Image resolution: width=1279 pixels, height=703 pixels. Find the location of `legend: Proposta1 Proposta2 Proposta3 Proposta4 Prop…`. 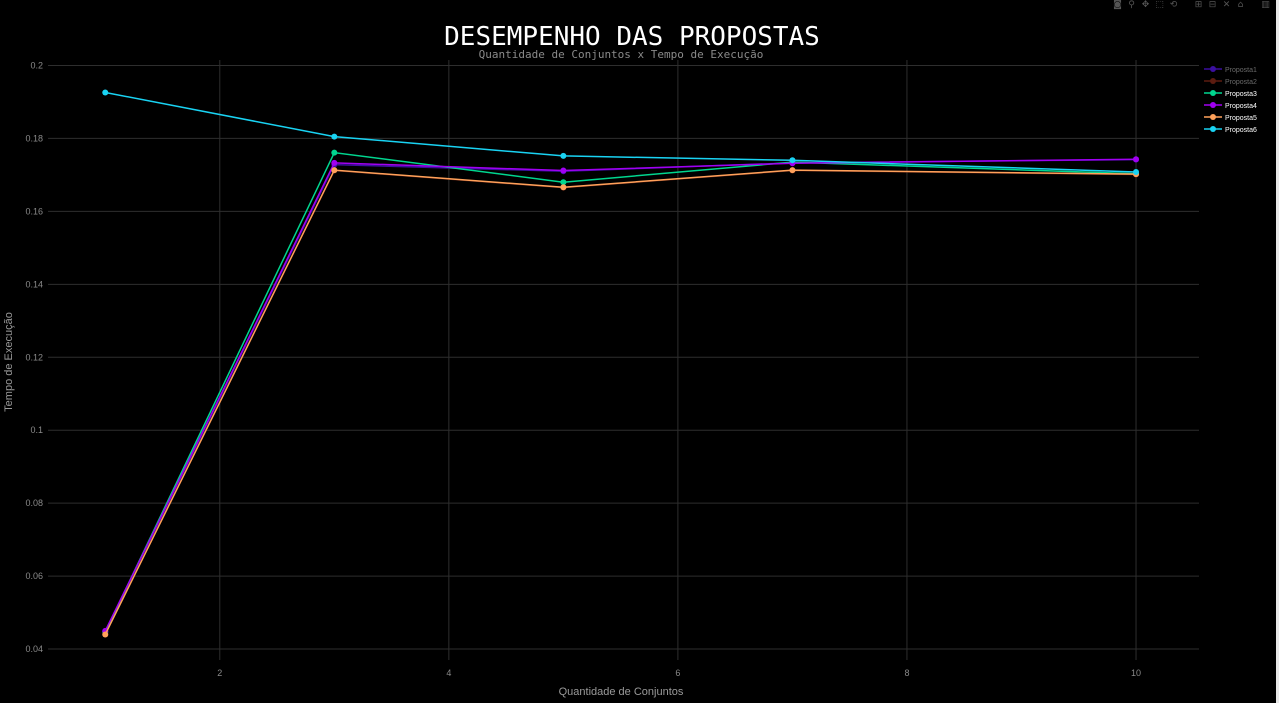

legend: Proposta1 Proposta2 Proposta3 Proposta4 Prop… is located at coordinates (1230, 100).